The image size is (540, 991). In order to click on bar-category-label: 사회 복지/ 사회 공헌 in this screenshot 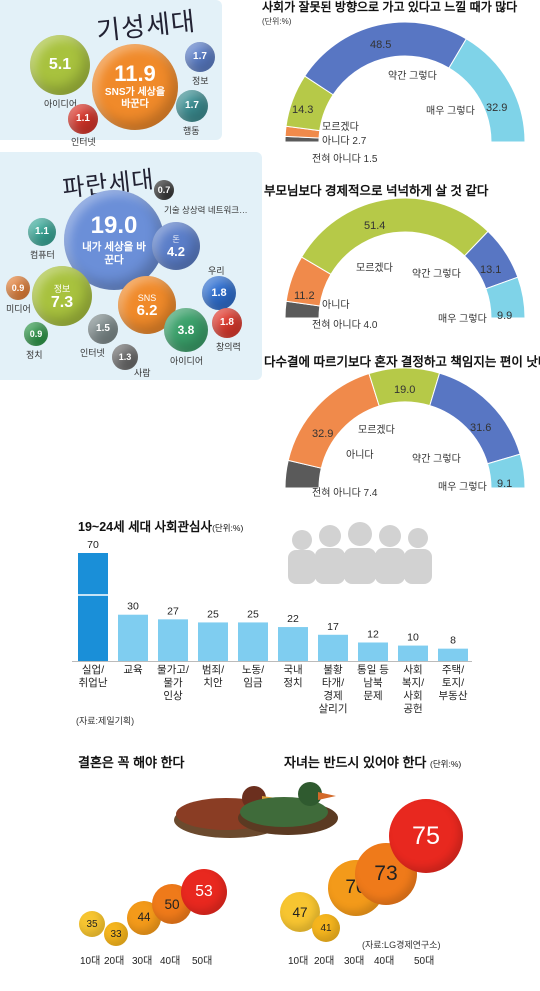, I will do `click(413, 689)`.